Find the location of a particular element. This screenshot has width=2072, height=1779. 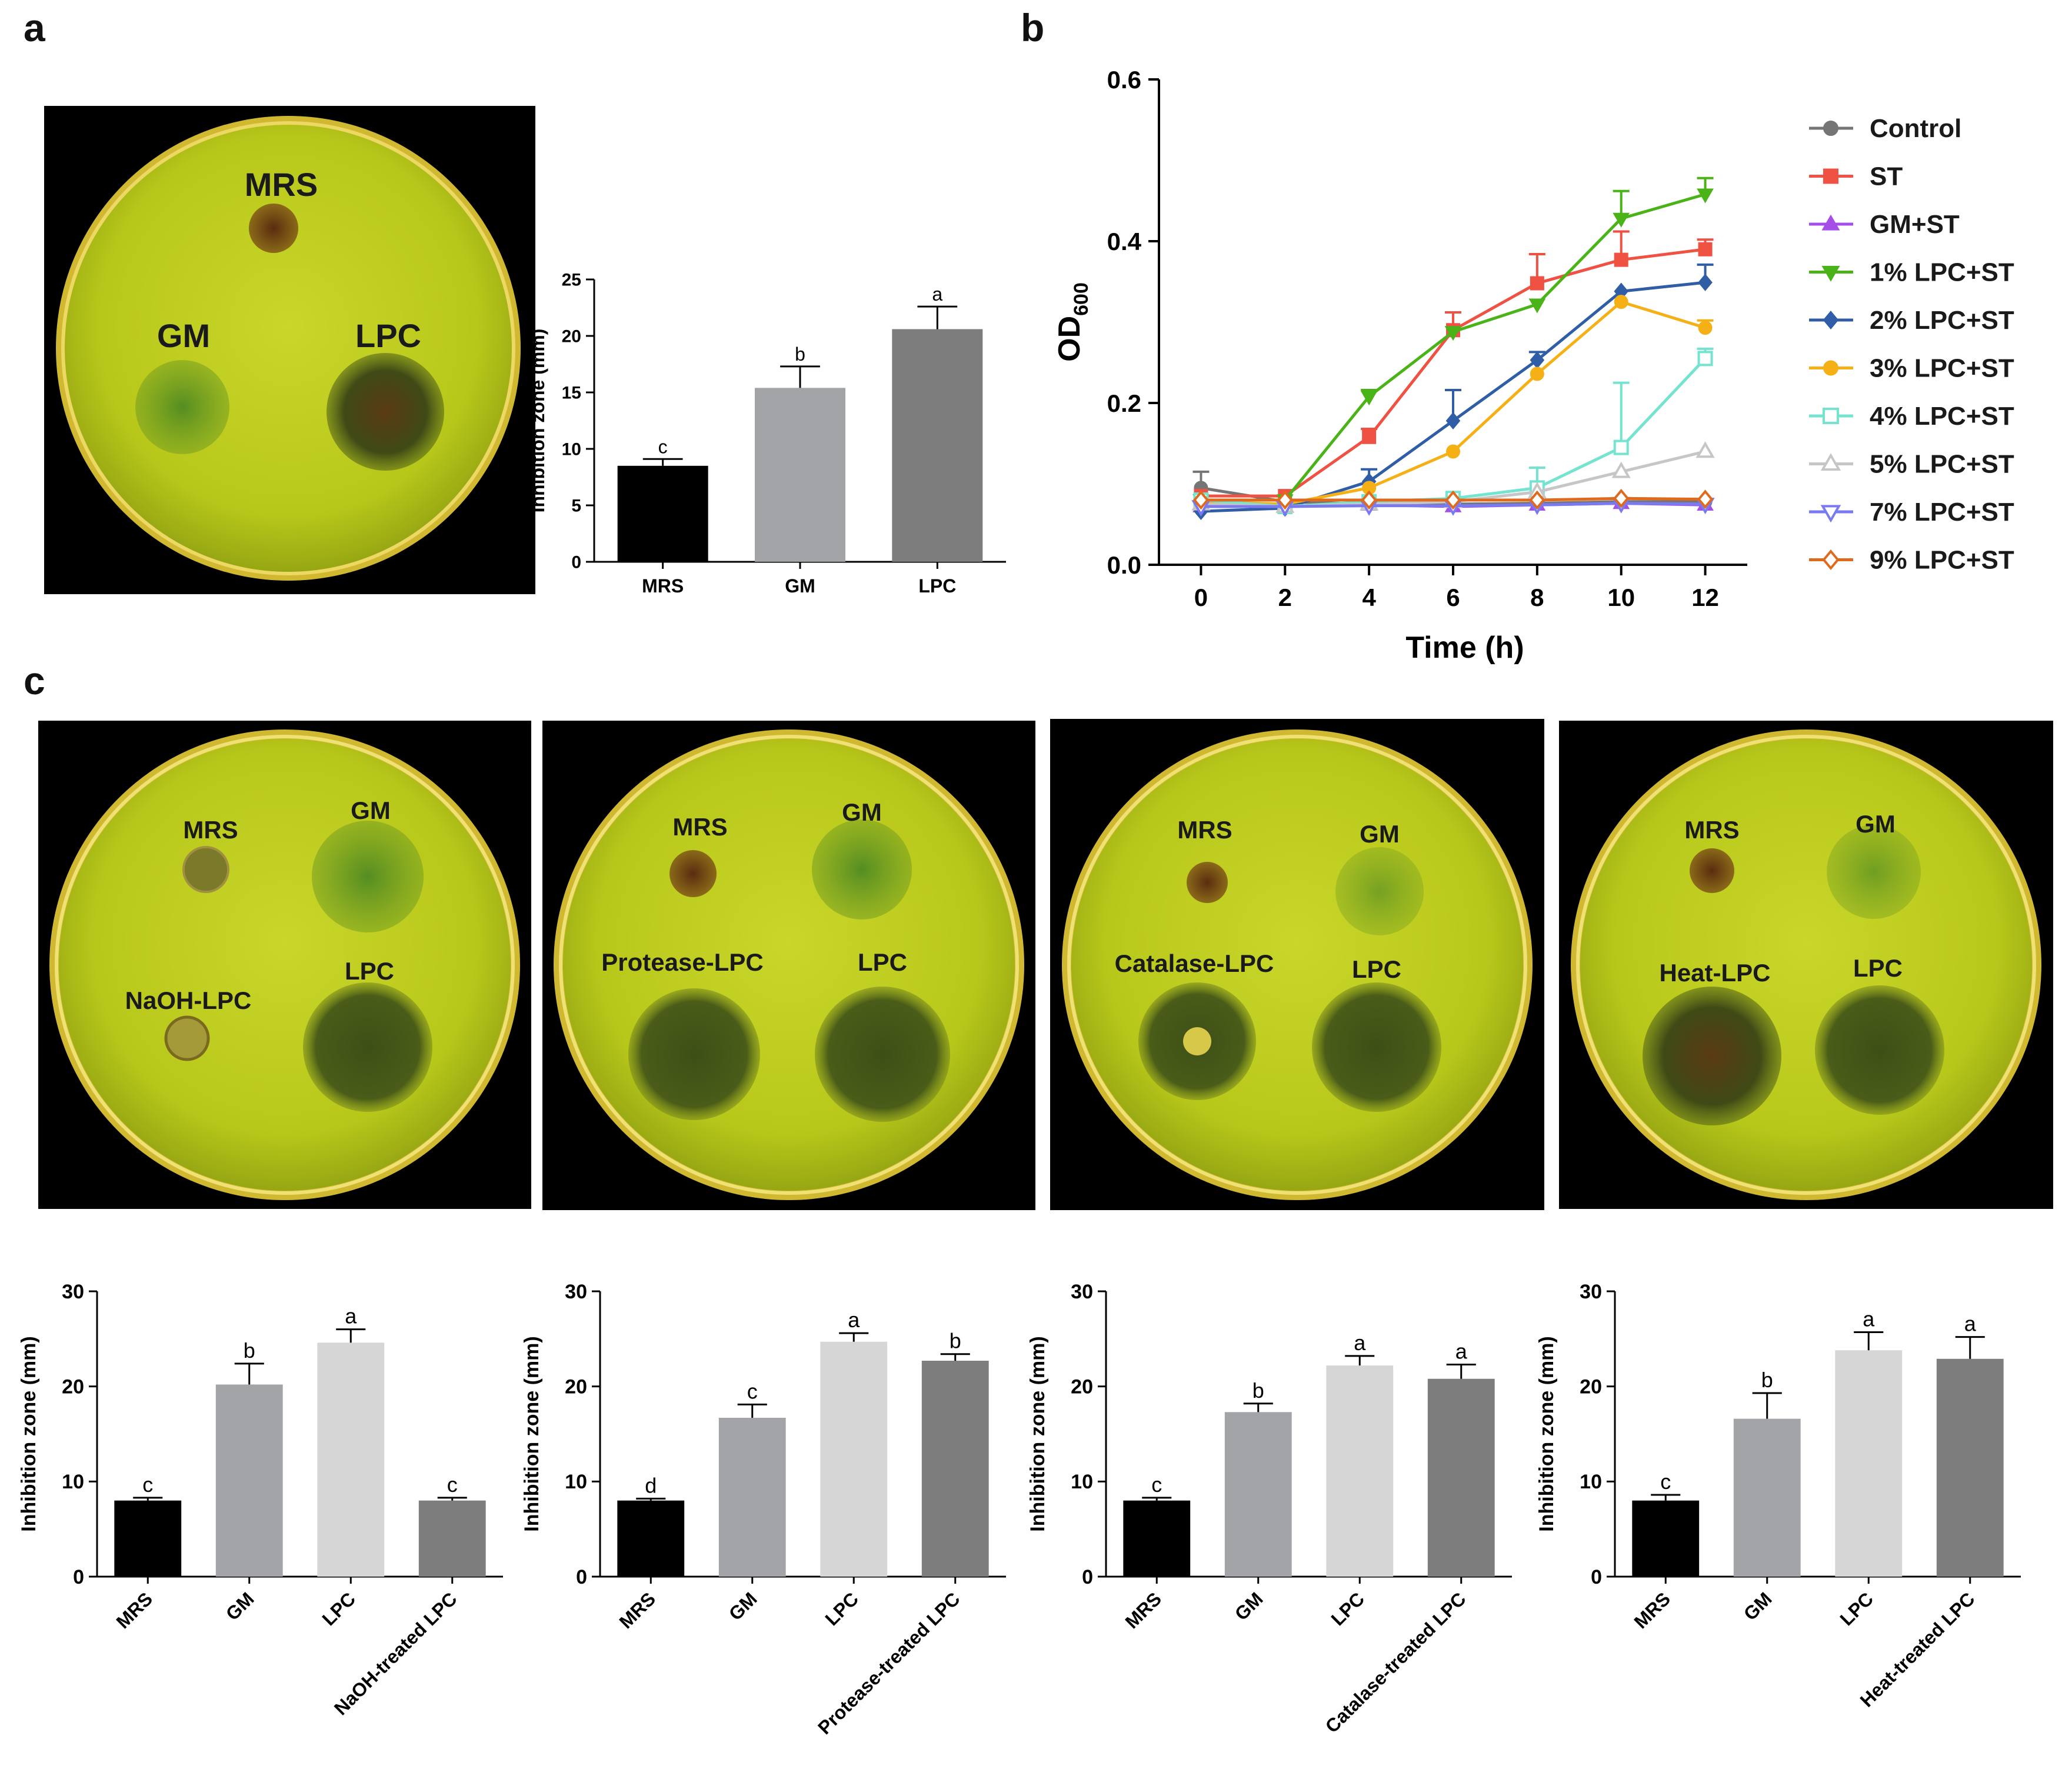

legend-label: 5% LPC+ST is located at coordinates (1942, 464).